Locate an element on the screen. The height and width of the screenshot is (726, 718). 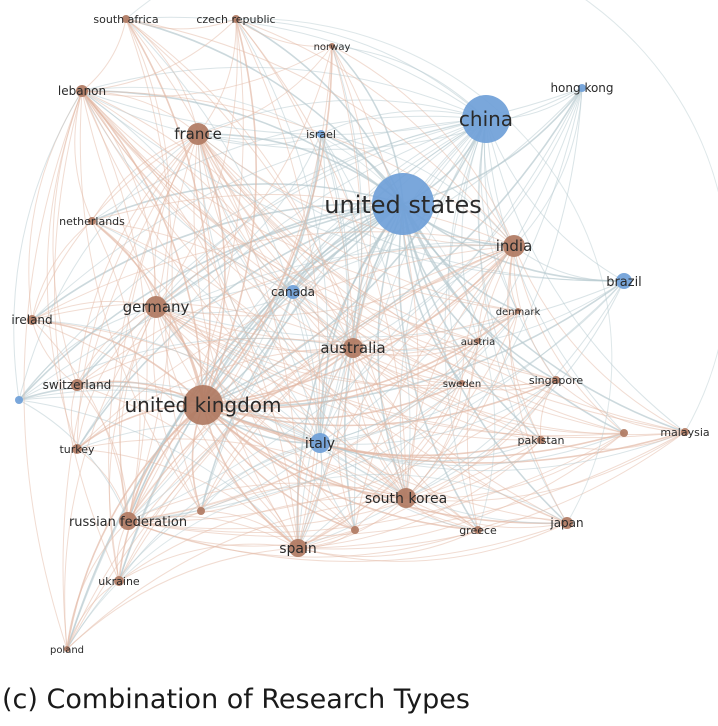
node-south-korea is located at coordinates (406, 498).